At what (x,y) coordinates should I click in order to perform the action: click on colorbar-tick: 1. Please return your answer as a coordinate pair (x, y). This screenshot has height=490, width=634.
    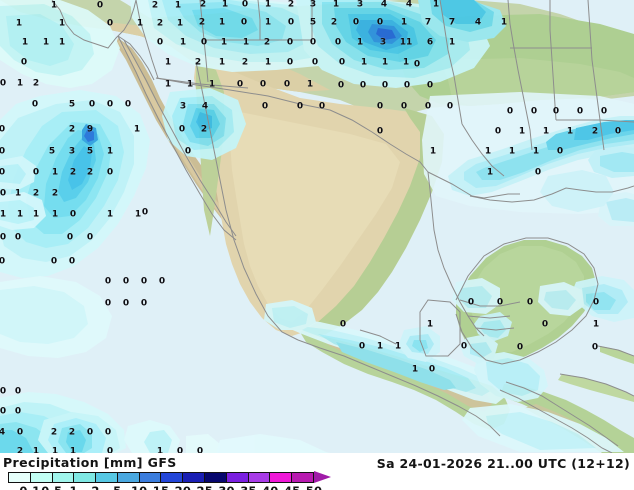
    Looking at the image, I should click on (73, 487).